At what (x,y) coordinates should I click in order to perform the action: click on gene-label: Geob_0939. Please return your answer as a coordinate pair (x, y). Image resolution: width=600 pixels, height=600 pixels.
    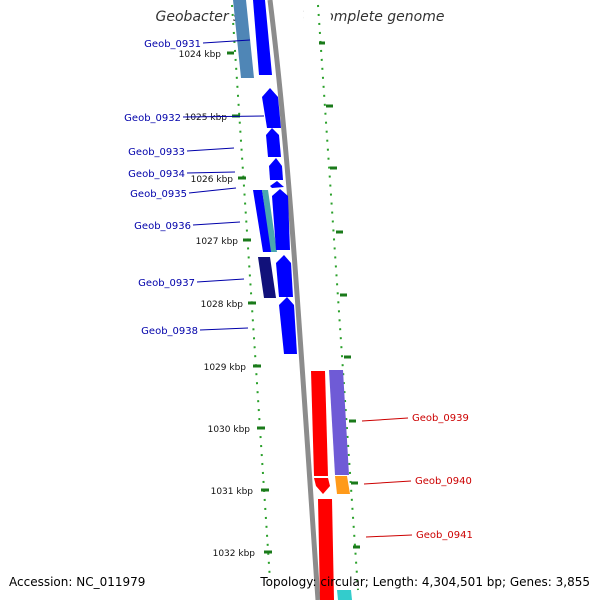
    Looking at the image, I should click on (440, 418).